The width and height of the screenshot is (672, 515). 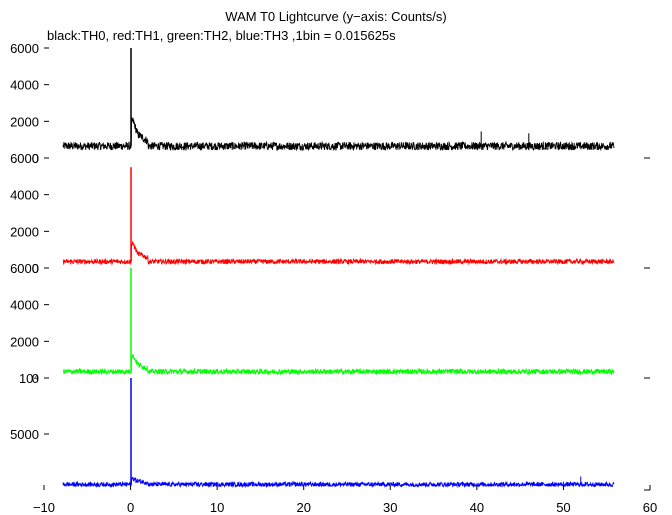 I want to click on x-axis: −10 0 10 20 30 40 50 60, so click(x=345, y=500).